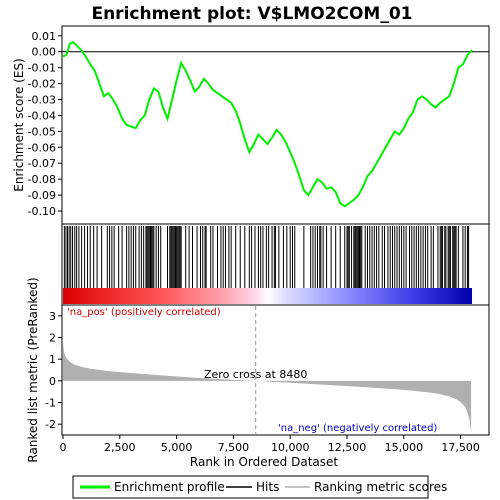 The height and width of the screenshot is (500, 500). I want to click on es-y-tick-label: 0.00, so click(44, 52).